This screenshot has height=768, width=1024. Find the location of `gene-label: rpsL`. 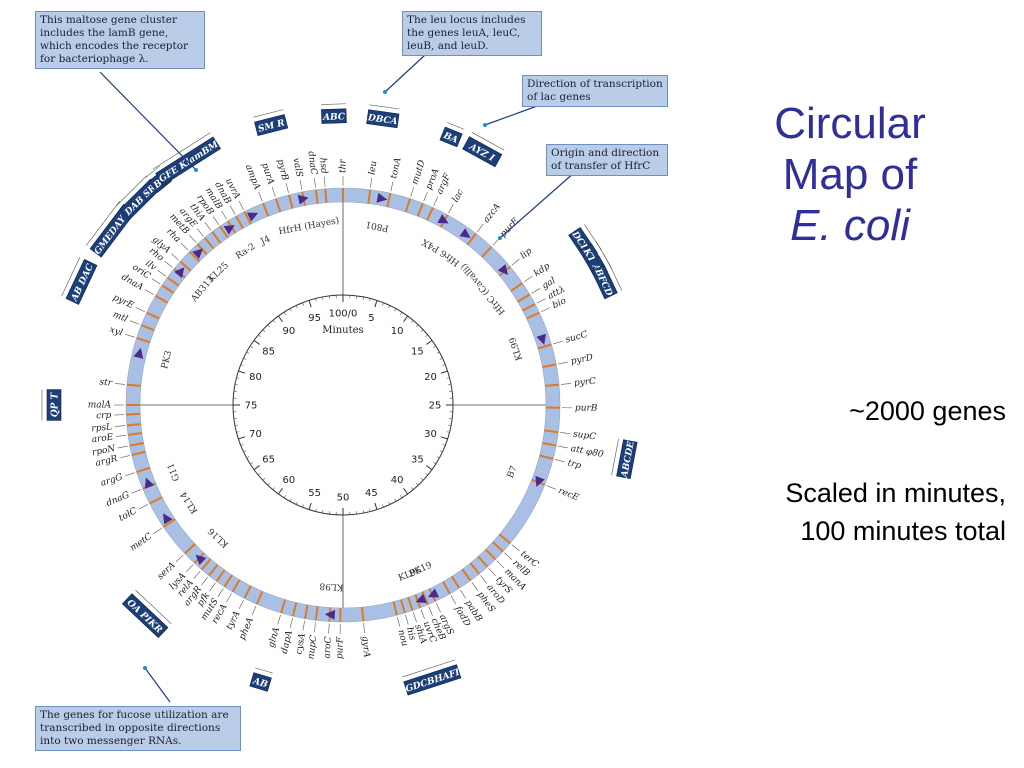

gene-label: rpsL is located at coordinates (102, 428).